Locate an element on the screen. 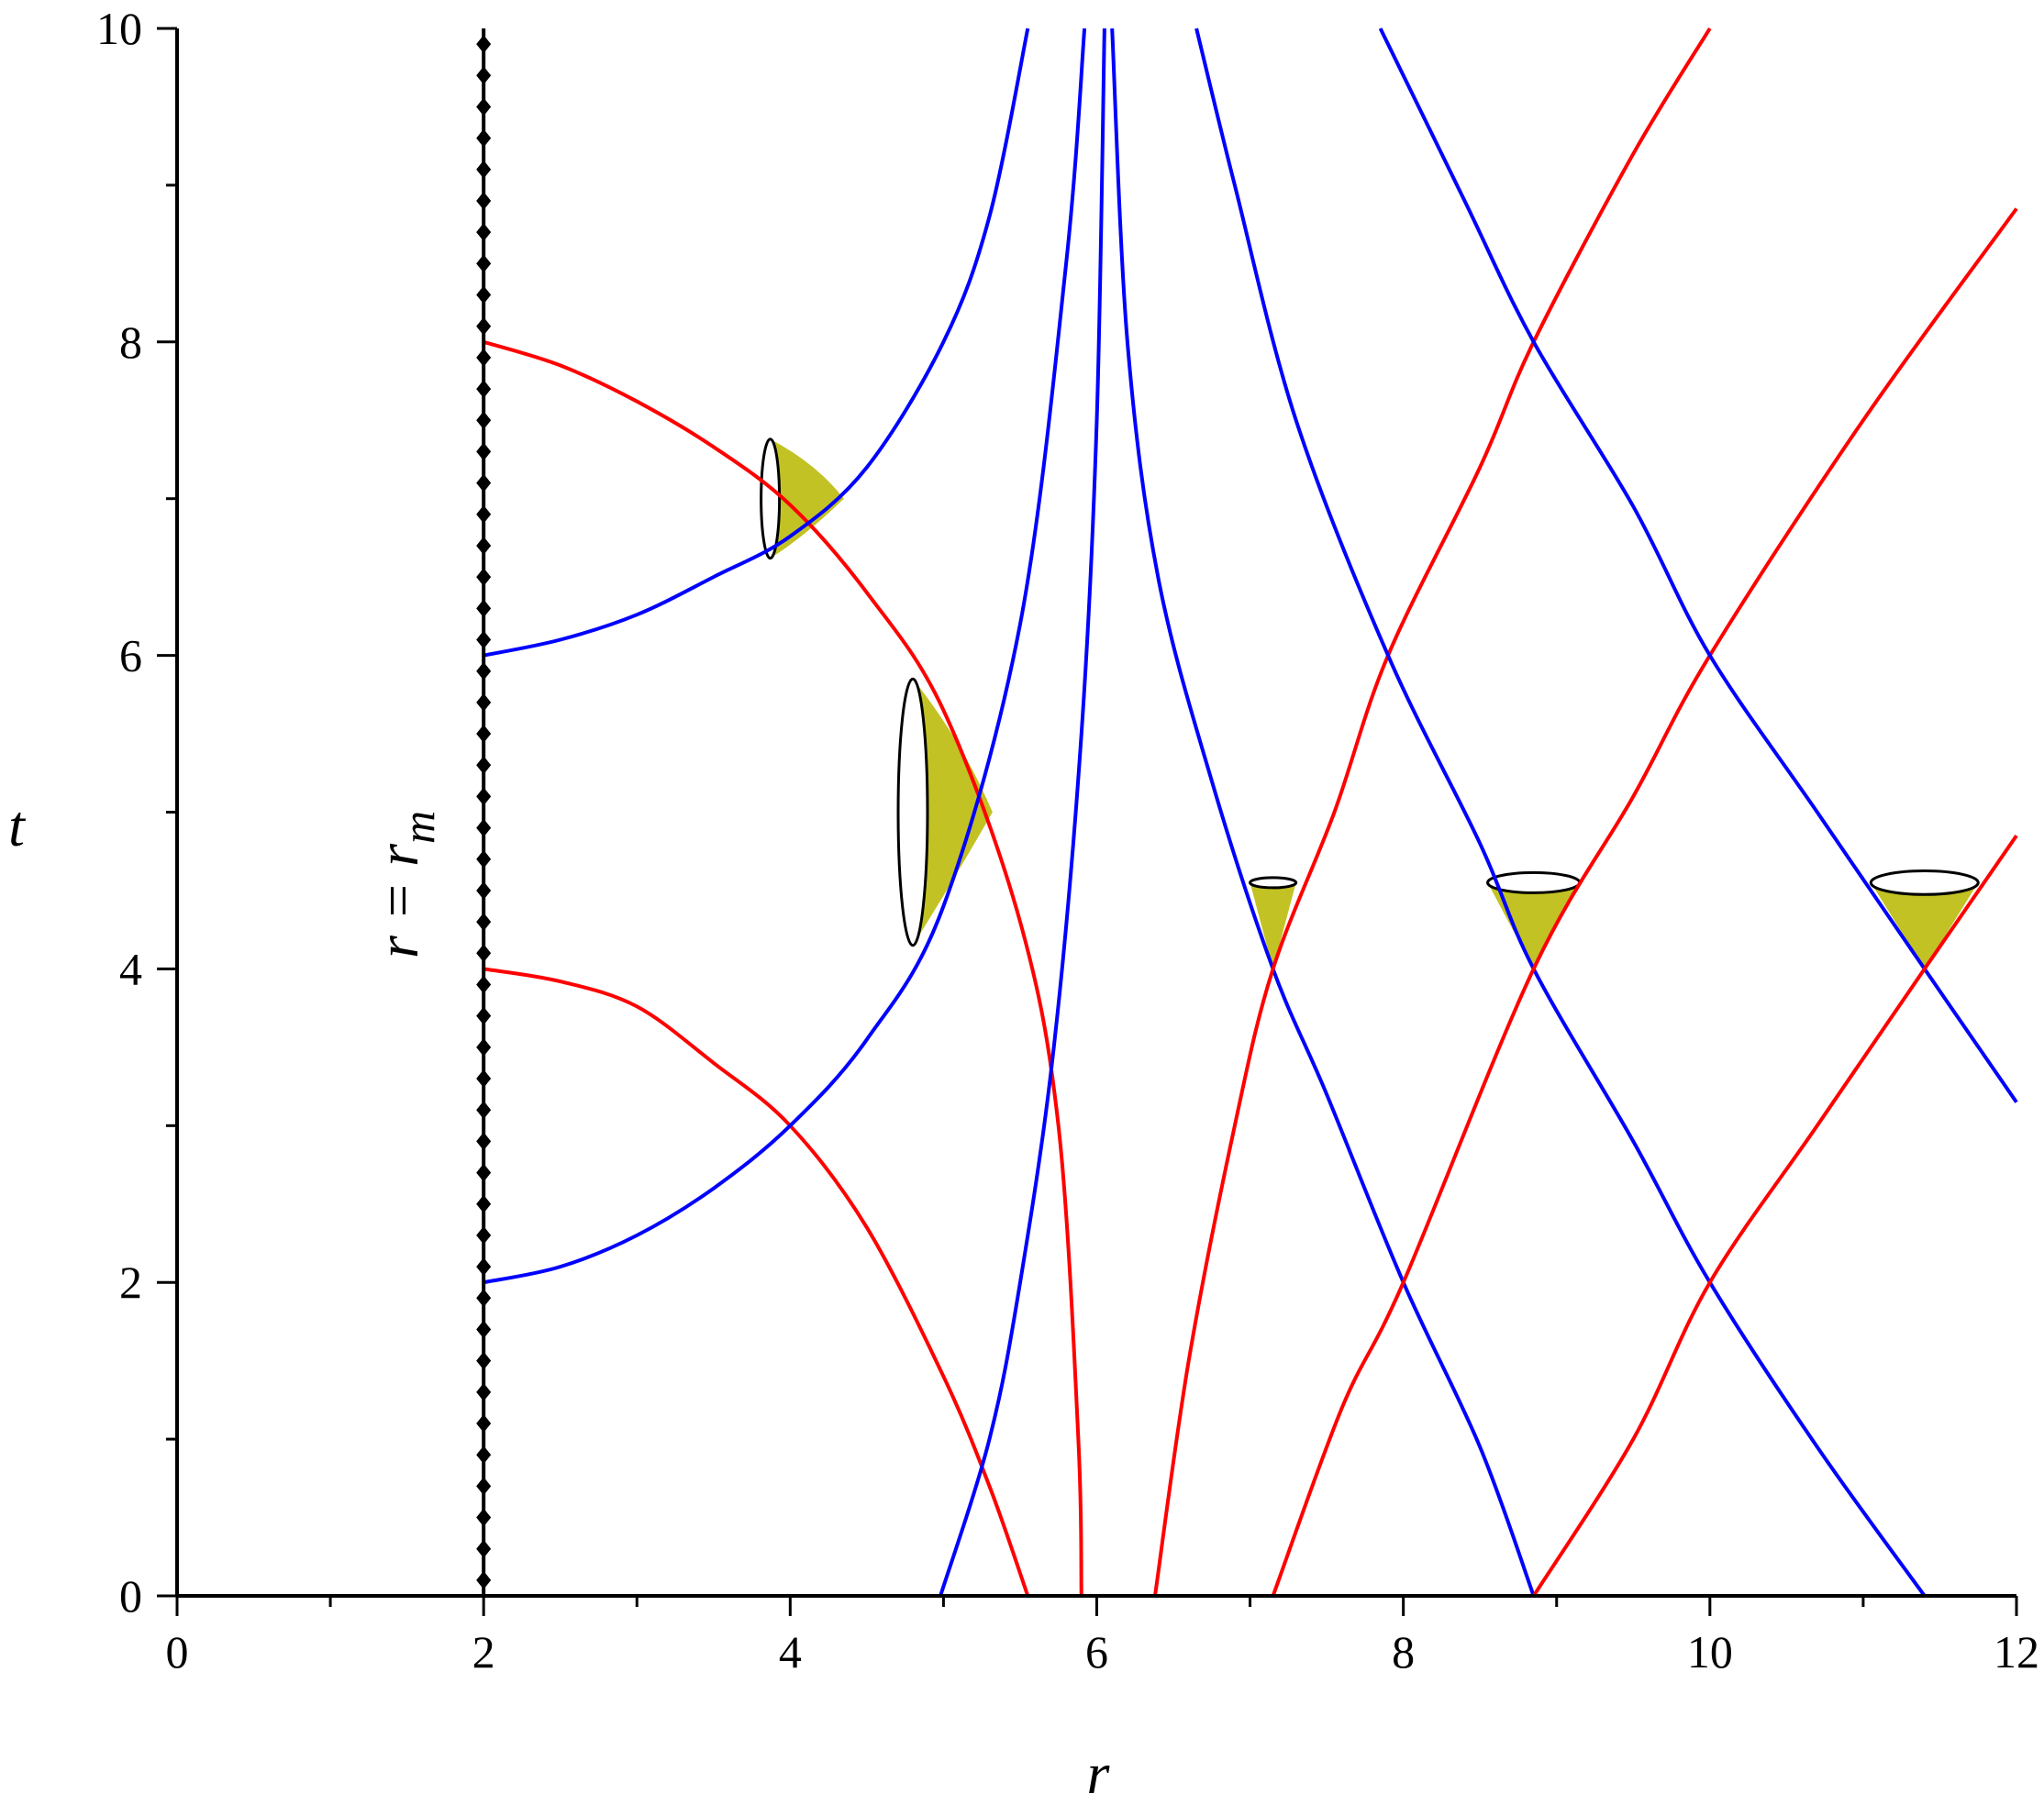 This screenshot has width=2044, height=1805. boundary-annotation-subscript: m is located at coordinates (419, 827).